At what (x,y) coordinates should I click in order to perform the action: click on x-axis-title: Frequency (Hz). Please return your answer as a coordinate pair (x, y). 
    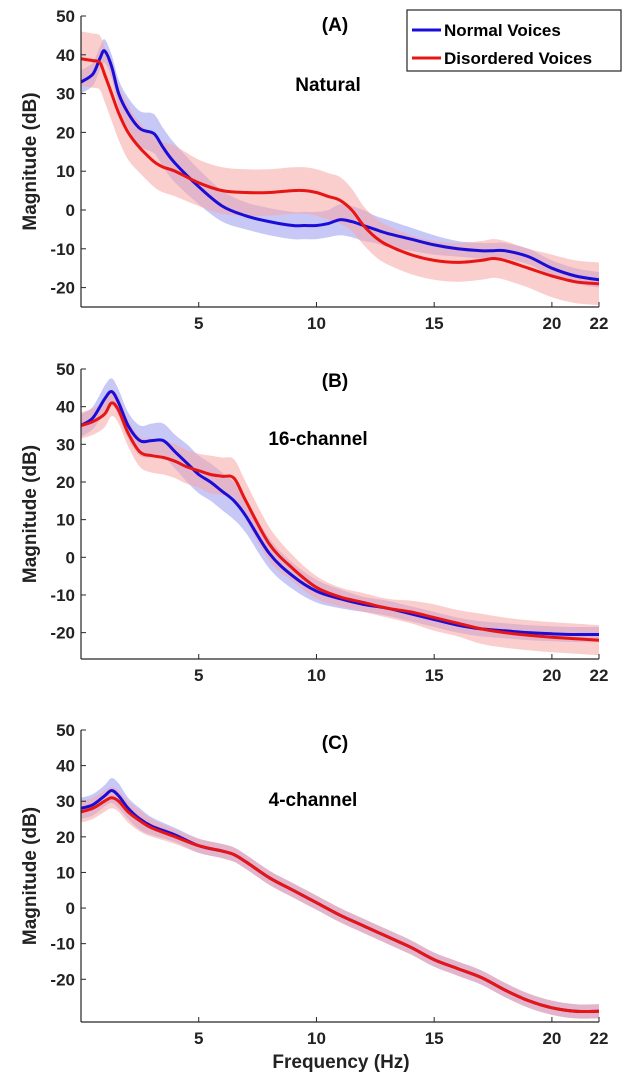
    Looking at the image, I should click on (340, 1062).